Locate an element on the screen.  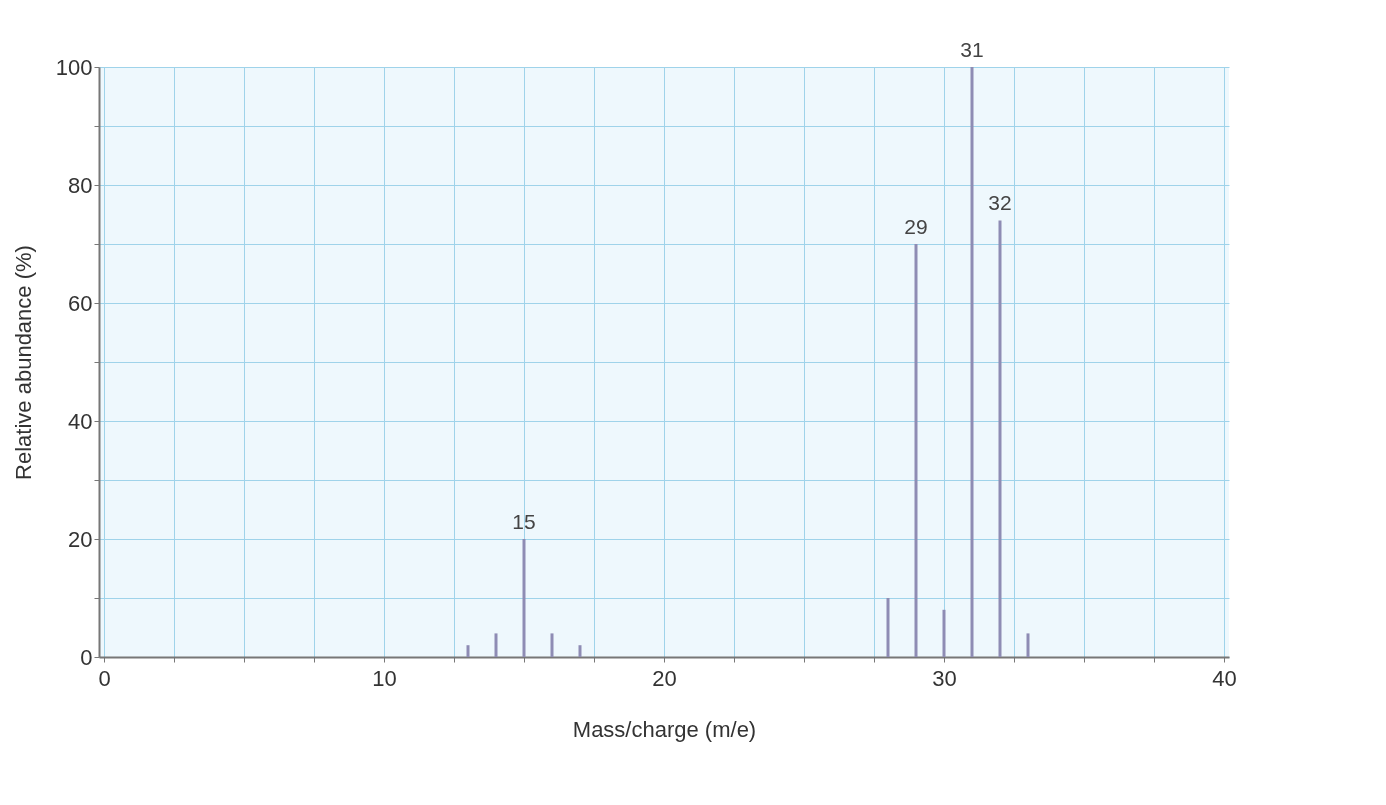
y-tick-label: 0 is located at coordinates (86, 657).